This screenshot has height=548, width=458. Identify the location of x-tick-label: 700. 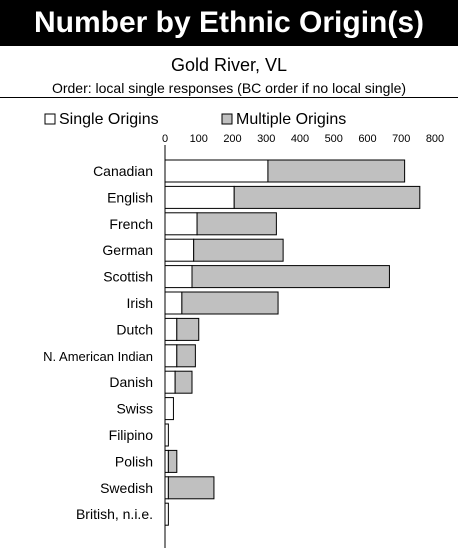
(401, 139).